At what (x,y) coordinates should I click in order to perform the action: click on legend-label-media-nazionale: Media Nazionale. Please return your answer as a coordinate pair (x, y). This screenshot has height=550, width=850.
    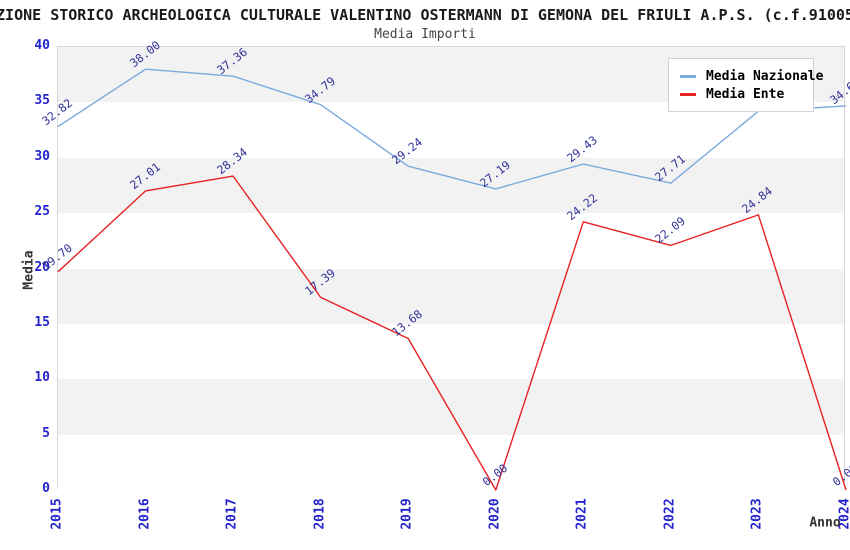
    Looking at the image, I should click on (765, 76).